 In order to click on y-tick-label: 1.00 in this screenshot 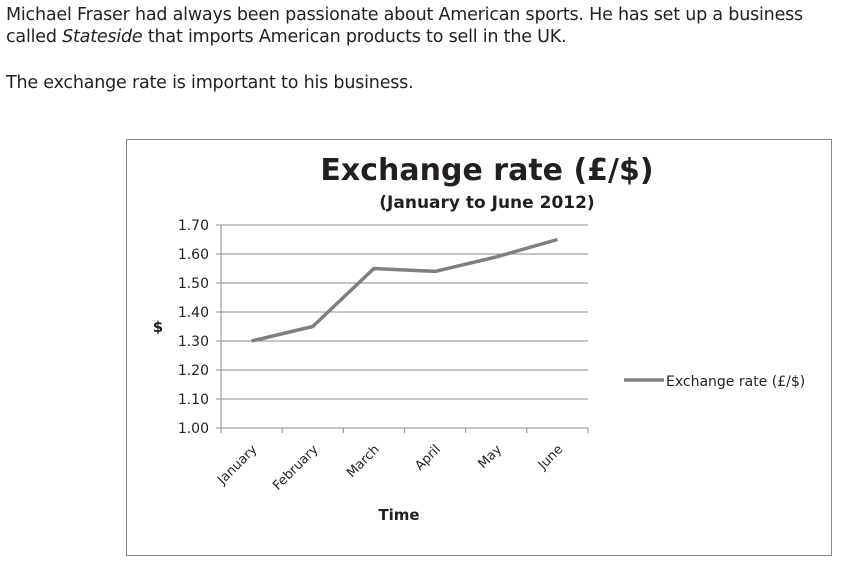, I will do `click(193, 429)`.